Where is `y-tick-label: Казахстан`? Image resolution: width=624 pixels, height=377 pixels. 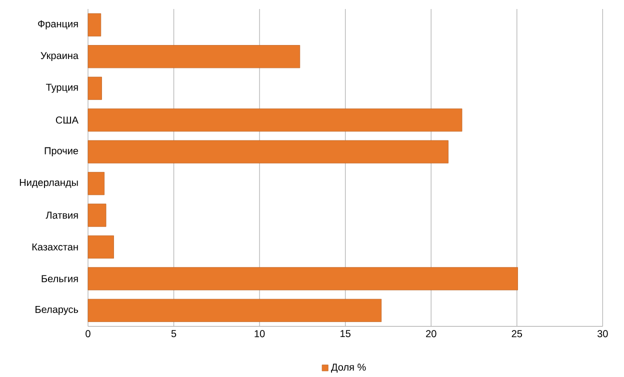
y-tick-label: Казахстан is located at coordinates (55, 247).